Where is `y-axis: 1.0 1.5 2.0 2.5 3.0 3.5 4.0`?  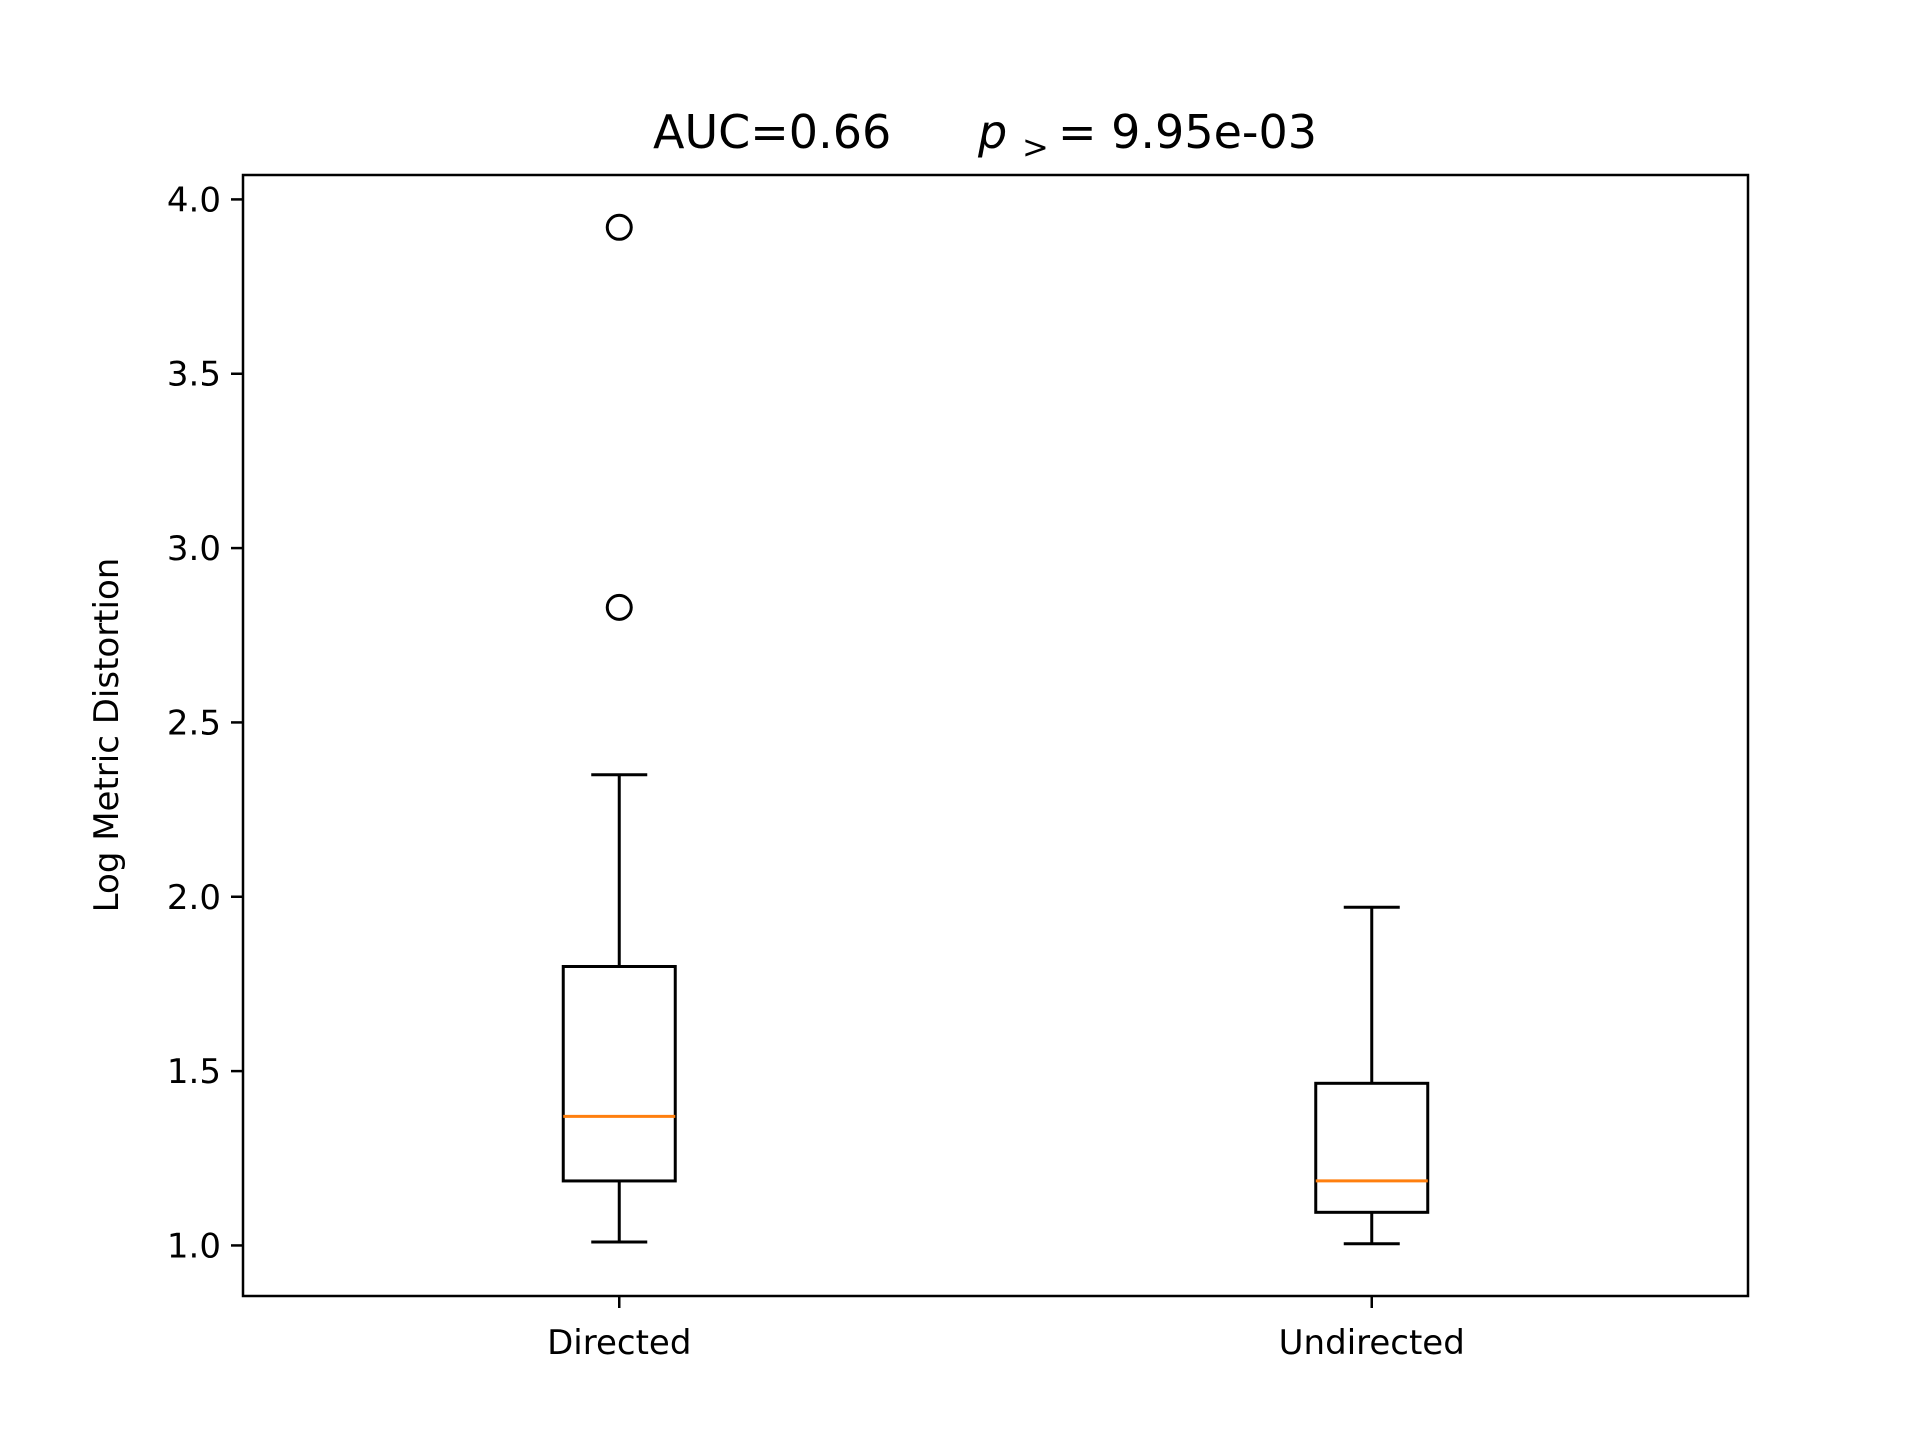
y-axis: 1.0 1.5 2.0 2.5 3.0 3.5 4.0 is located at coordinates (205, 723).